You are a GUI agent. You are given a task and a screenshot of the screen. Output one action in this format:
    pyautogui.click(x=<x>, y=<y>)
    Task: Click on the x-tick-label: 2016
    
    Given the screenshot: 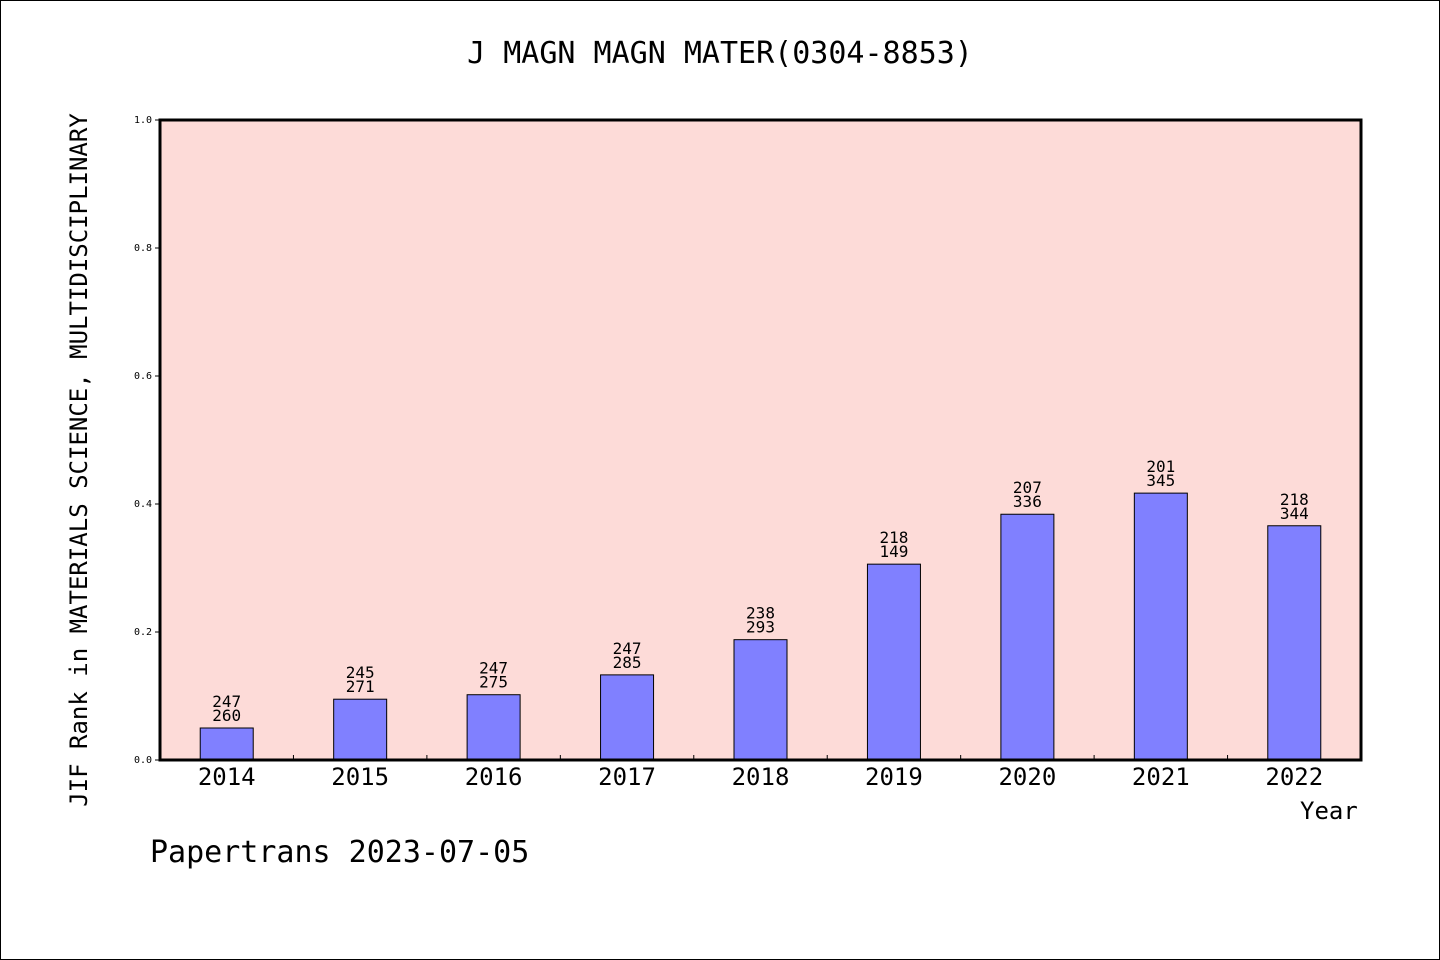 What is the action you would take?
    pyautogui.click(x=494, y=777)
    